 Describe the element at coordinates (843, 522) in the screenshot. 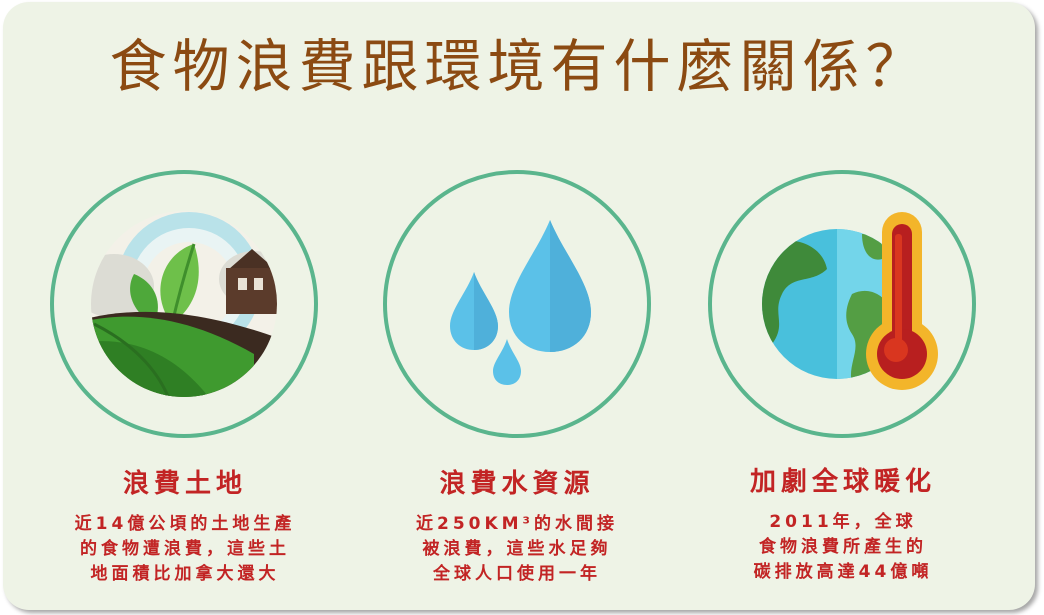

I see `warming-line-1: 2011年，全球` at that location.